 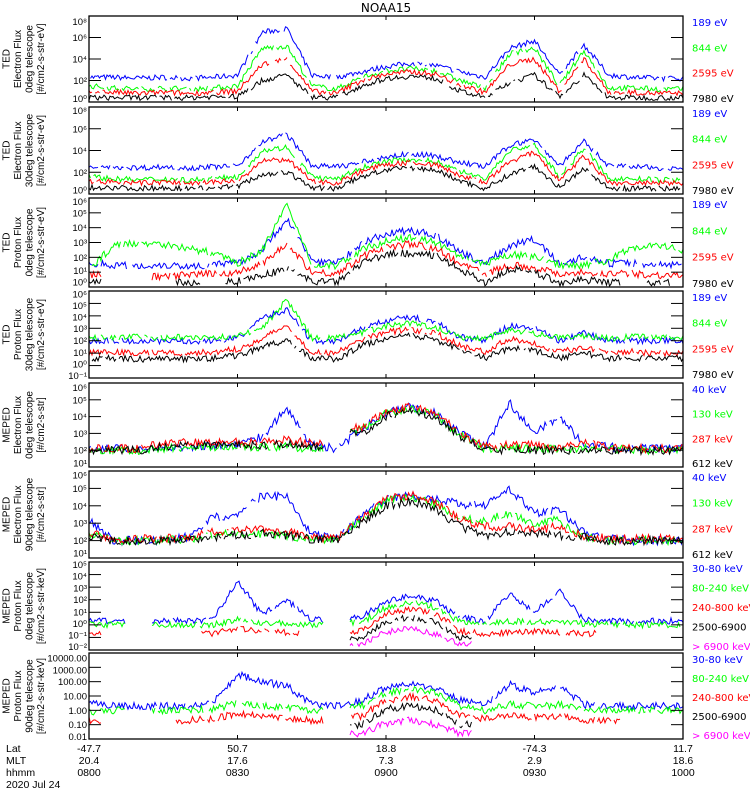 I want to click on y-tick-label: 100.00, so click(x=72, y=682).